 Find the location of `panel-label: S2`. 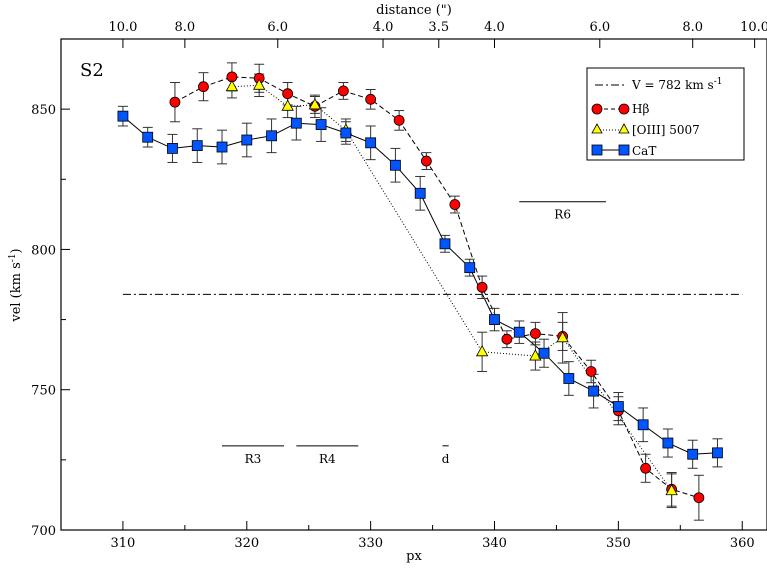

panel-label: S2 is located at coordinates (92, 70).